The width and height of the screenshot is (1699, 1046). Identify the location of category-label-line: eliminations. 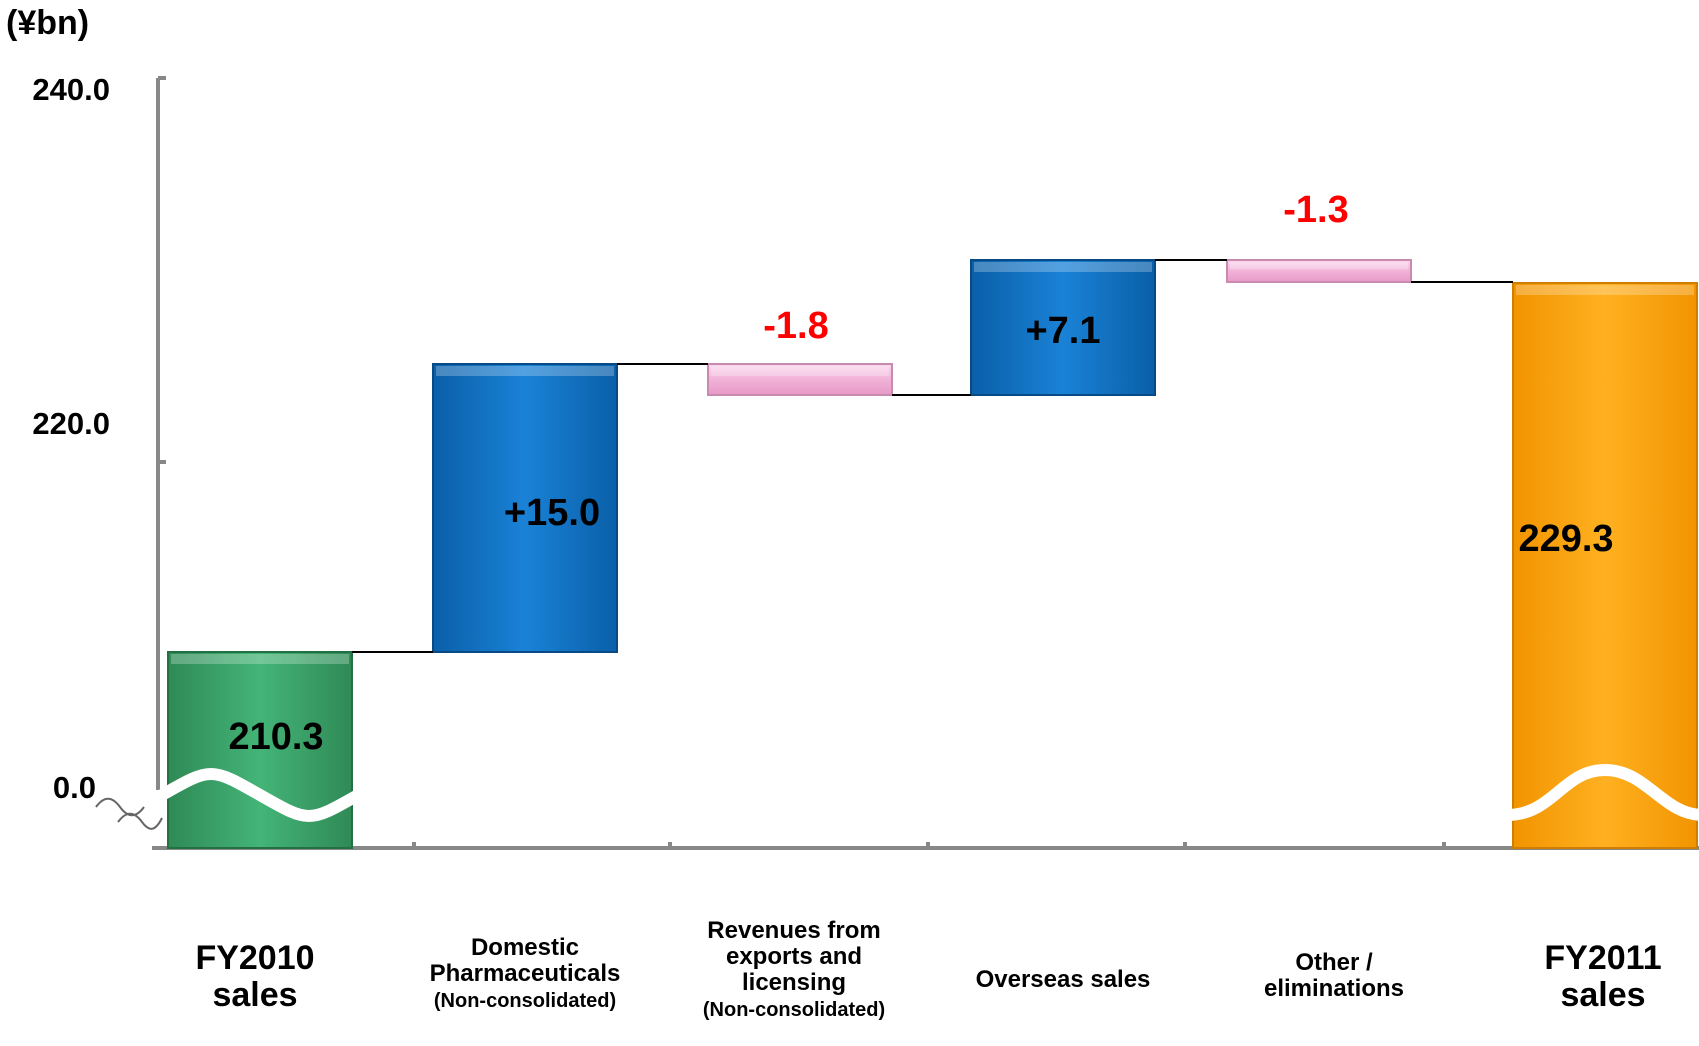
(1334, 988).